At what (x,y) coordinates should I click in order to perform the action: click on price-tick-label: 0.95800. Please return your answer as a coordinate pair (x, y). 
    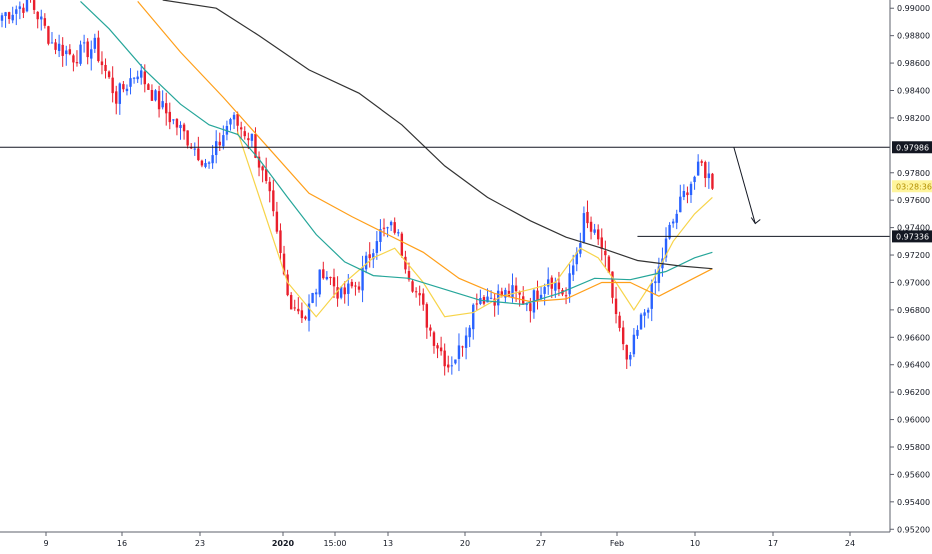
    Looking at the image, I should click on (913, 447).